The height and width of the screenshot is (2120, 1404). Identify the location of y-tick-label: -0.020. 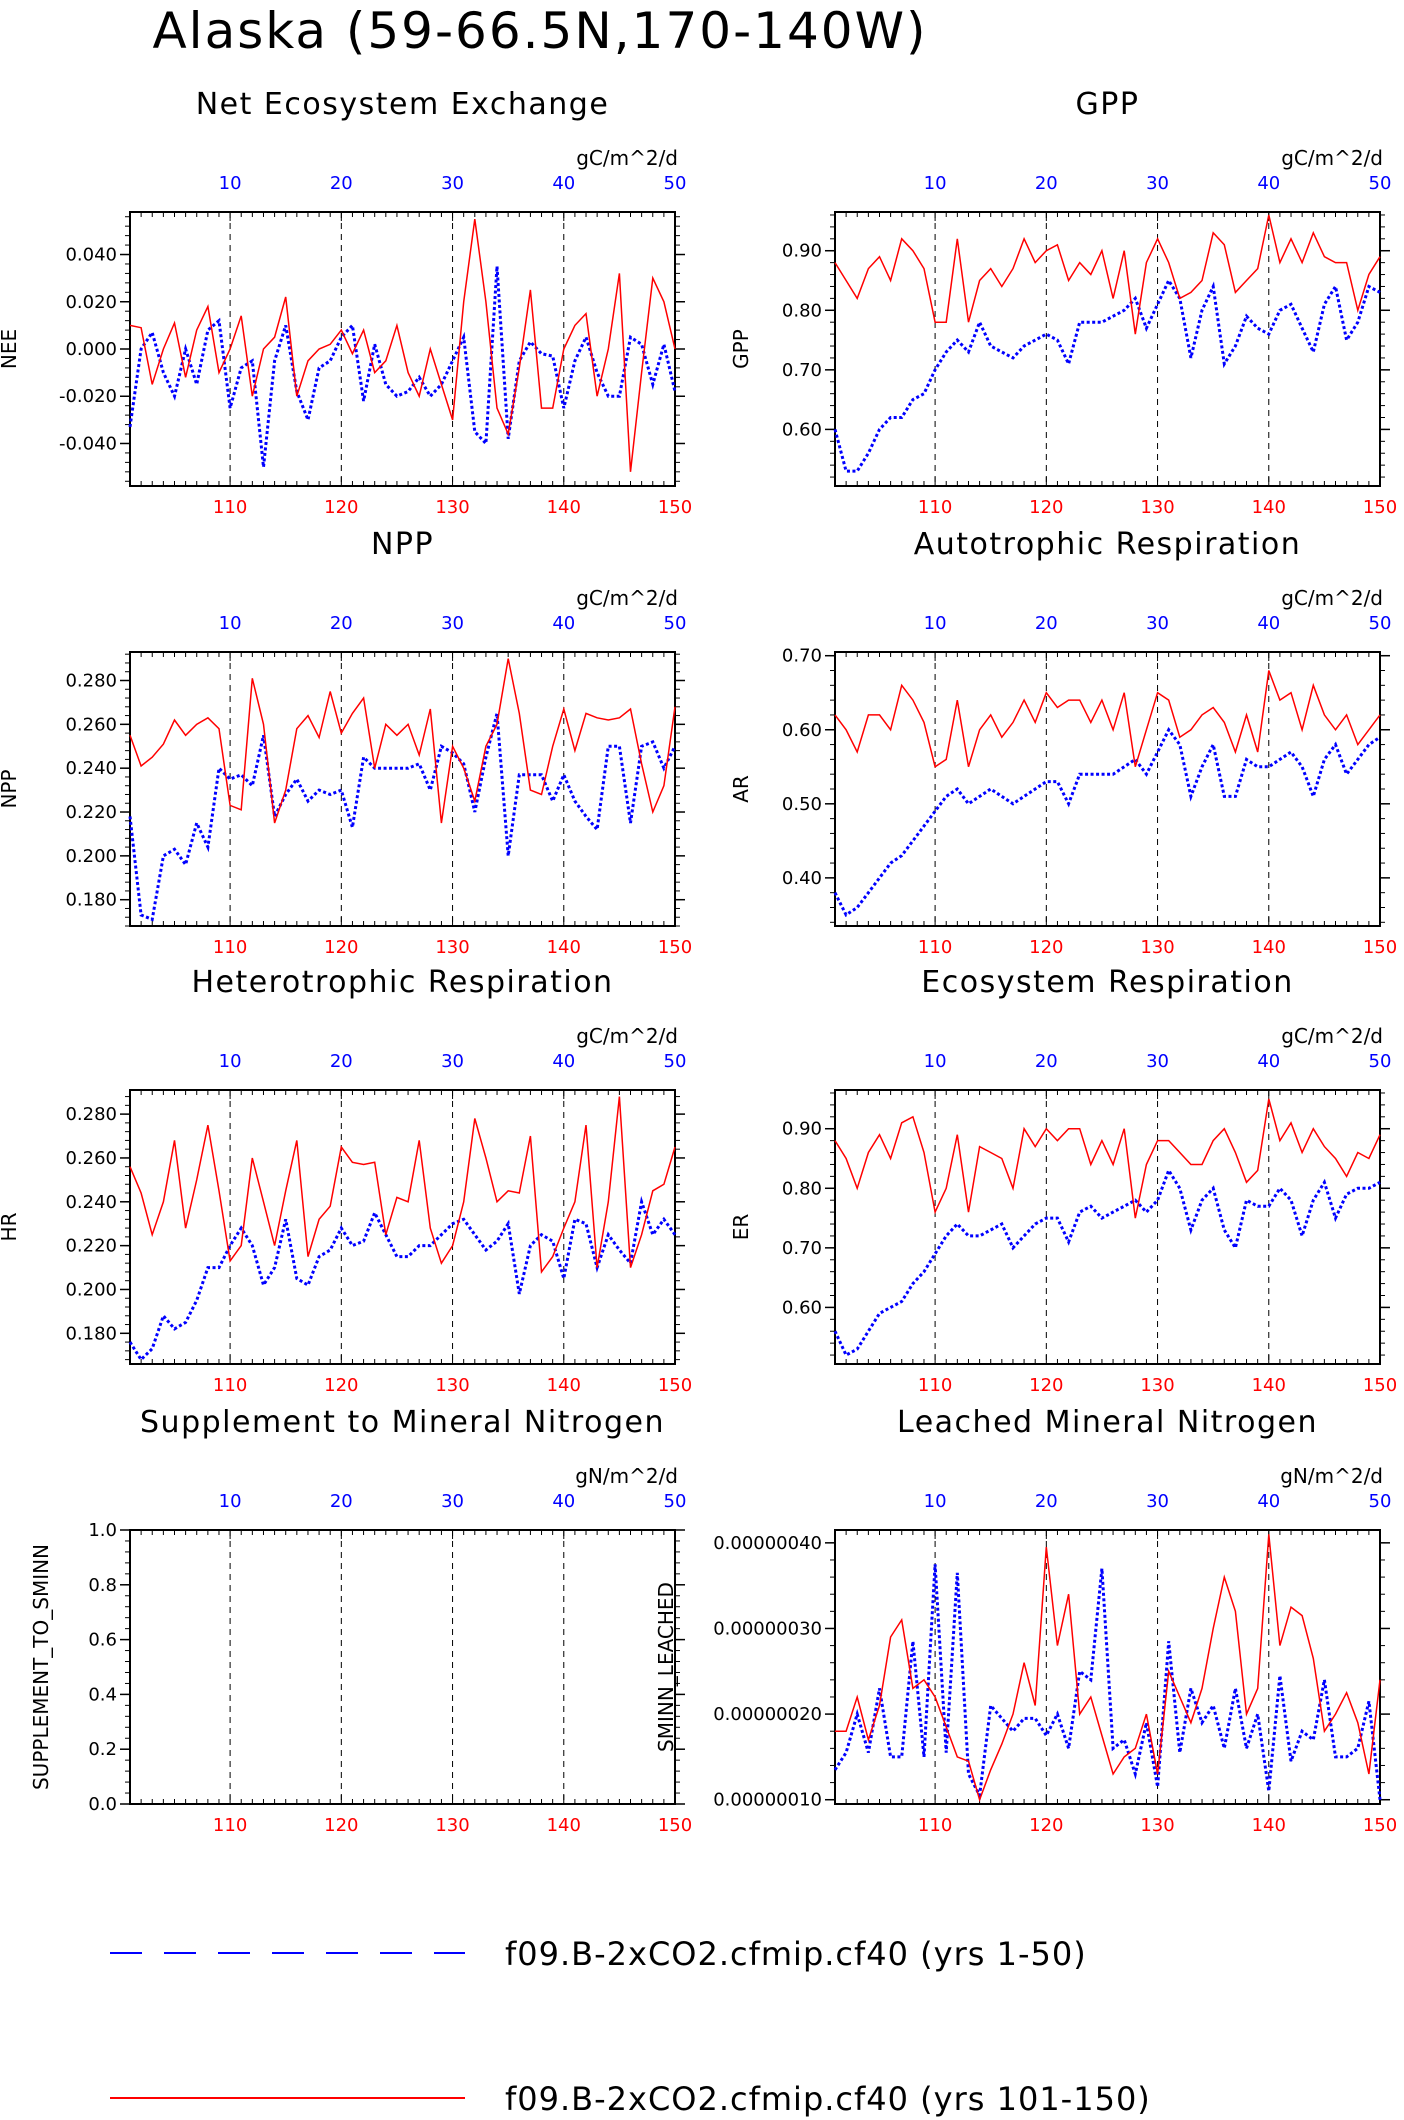
(88, 396).